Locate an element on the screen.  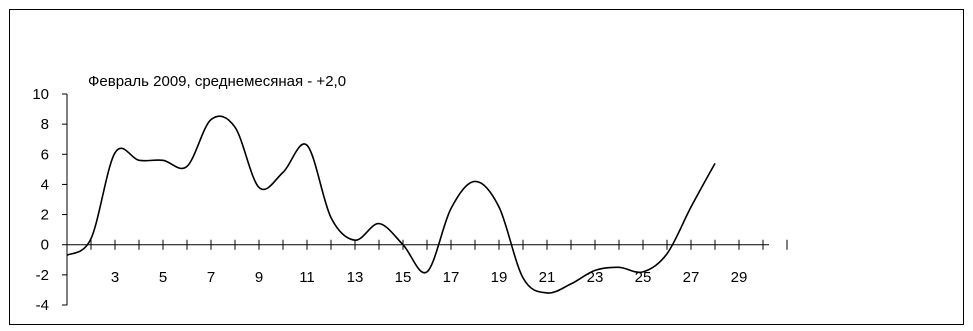
x-tick-label: 15 is located at coordinates (403, 277).